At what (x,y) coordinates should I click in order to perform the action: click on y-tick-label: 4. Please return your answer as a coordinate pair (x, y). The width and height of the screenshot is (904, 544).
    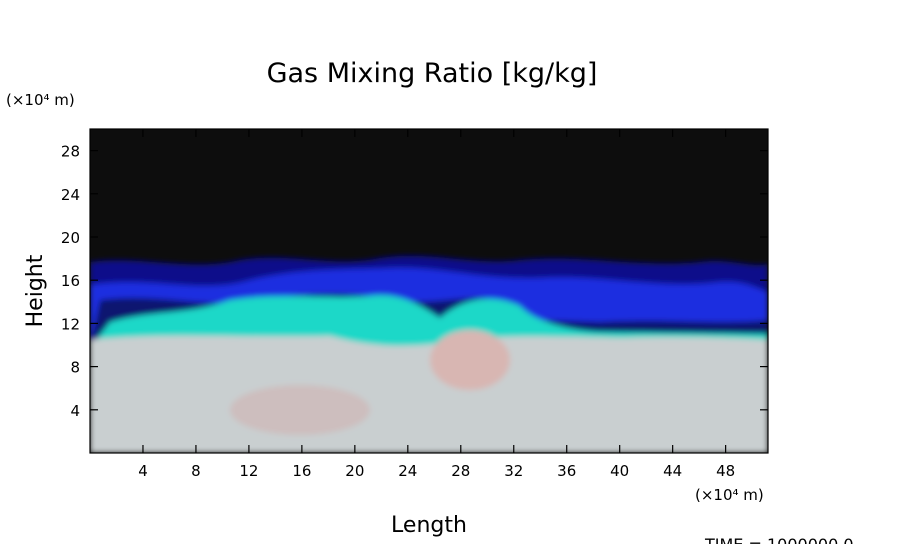
    Looking at the image, I should click on (75, 411).